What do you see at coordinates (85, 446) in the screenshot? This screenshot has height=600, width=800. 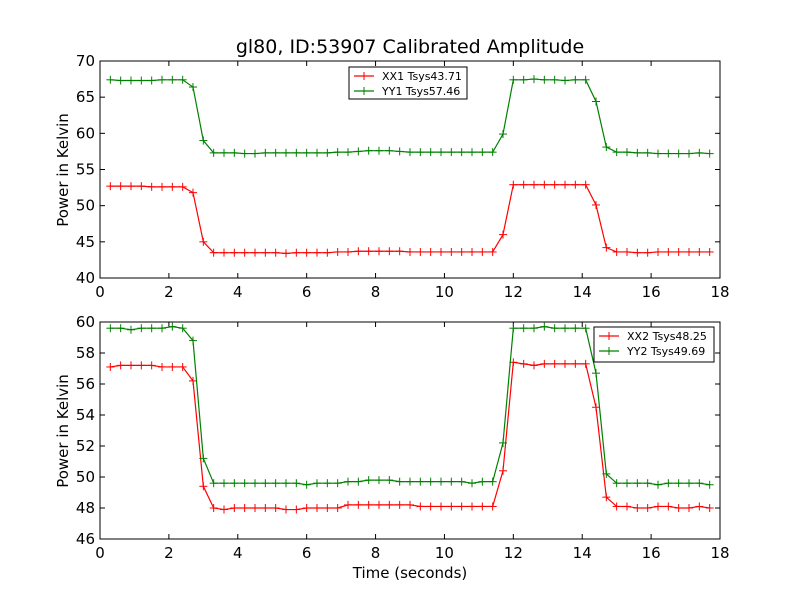 I see `y-tick-label: 52` at bounding box center [85, 446].